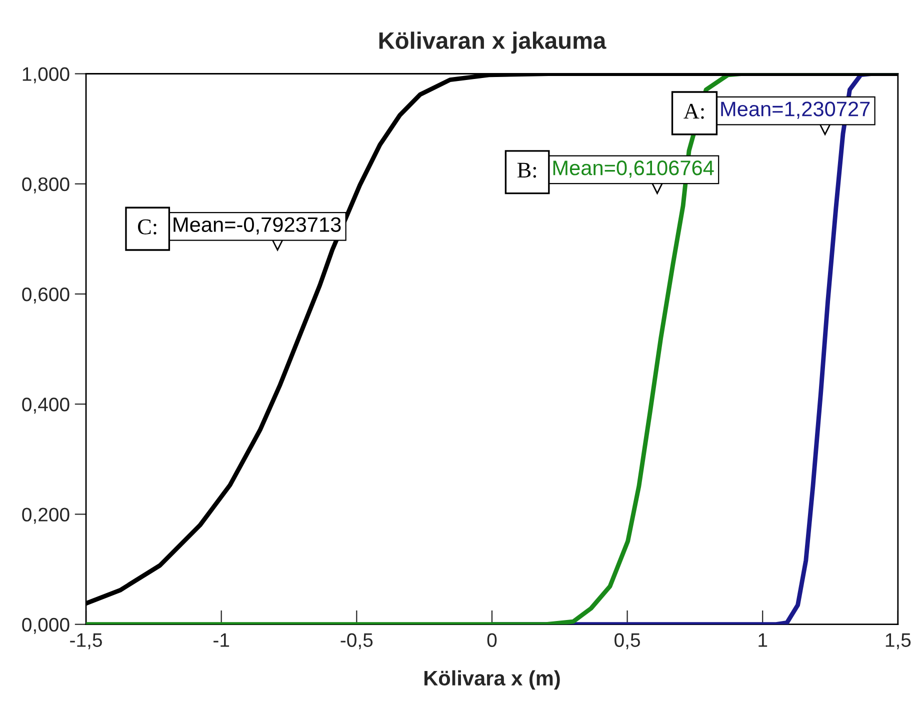 The image size is (920, 716). Describe the element at coordinates (795, 110) in the screenshot. I see `annotation: Mean=1,230727` at that location.